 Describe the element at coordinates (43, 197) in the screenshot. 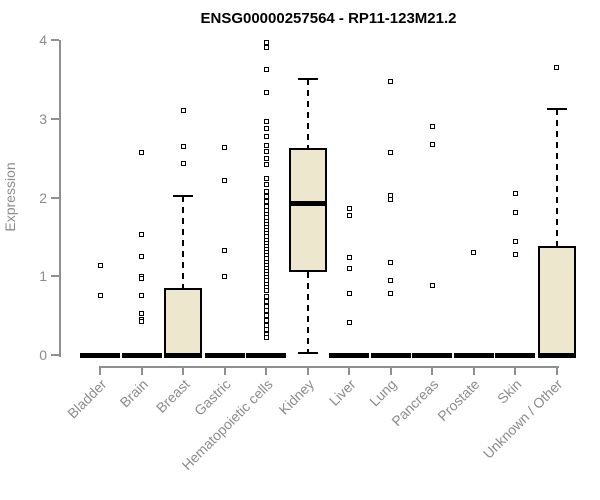

I see `y-tick-label: 2` at that location.